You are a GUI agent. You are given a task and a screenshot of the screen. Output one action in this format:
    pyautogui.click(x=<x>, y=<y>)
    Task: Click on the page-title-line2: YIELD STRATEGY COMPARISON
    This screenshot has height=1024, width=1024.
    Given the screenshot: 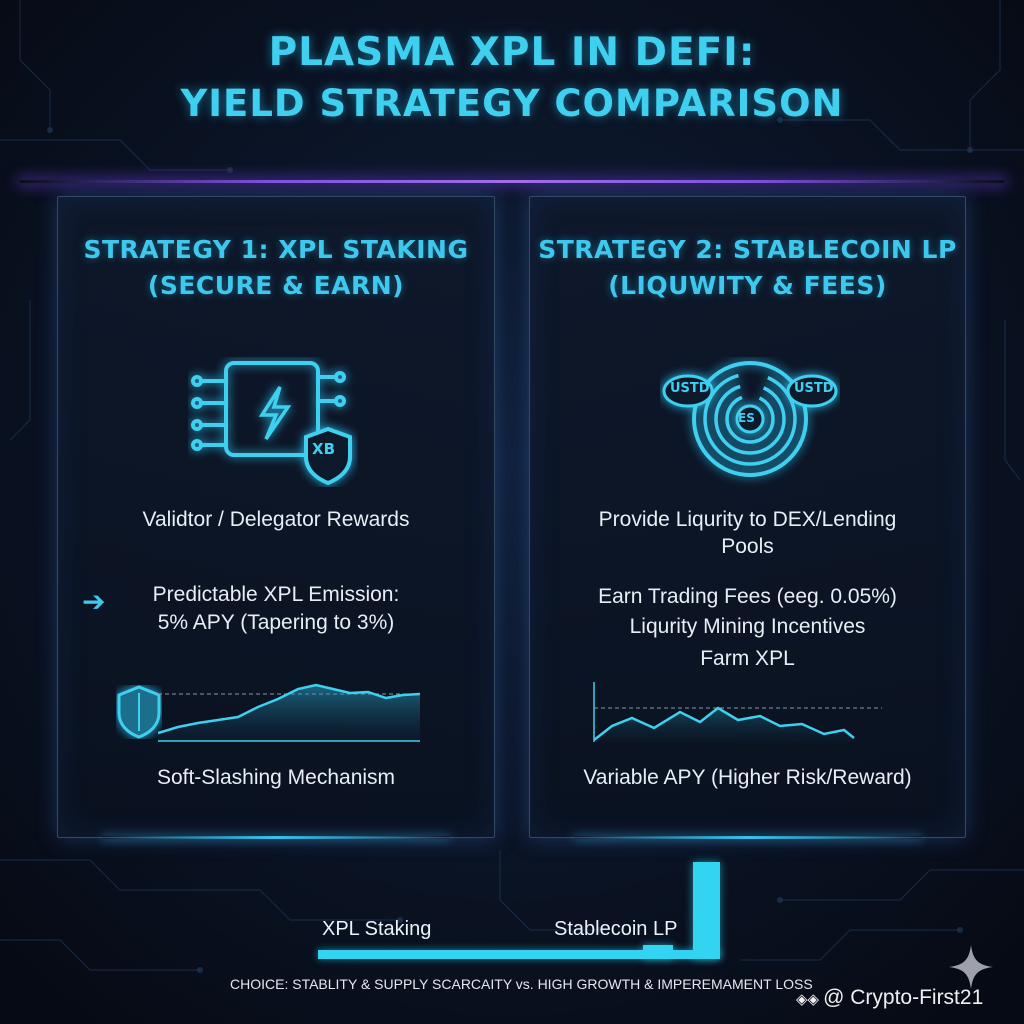 What is the action you would take?
    pyautogui.click(x=512, y=103)
    